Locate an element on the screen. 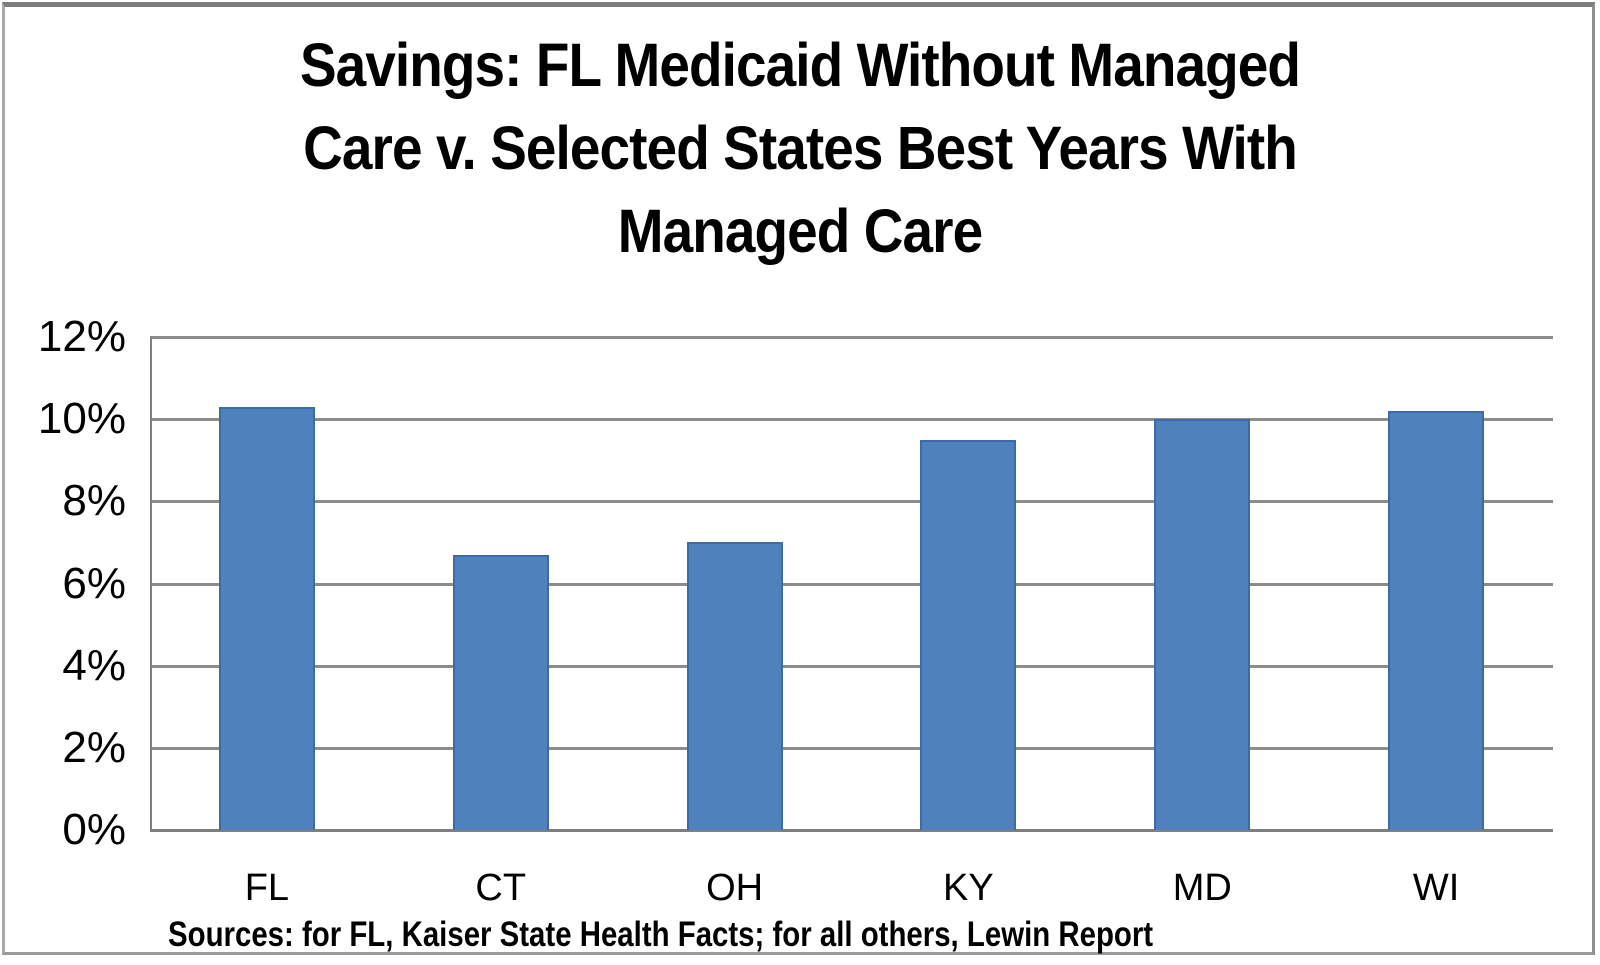  x-tick-label-WI: WI is located at coordinates (1436, 888).